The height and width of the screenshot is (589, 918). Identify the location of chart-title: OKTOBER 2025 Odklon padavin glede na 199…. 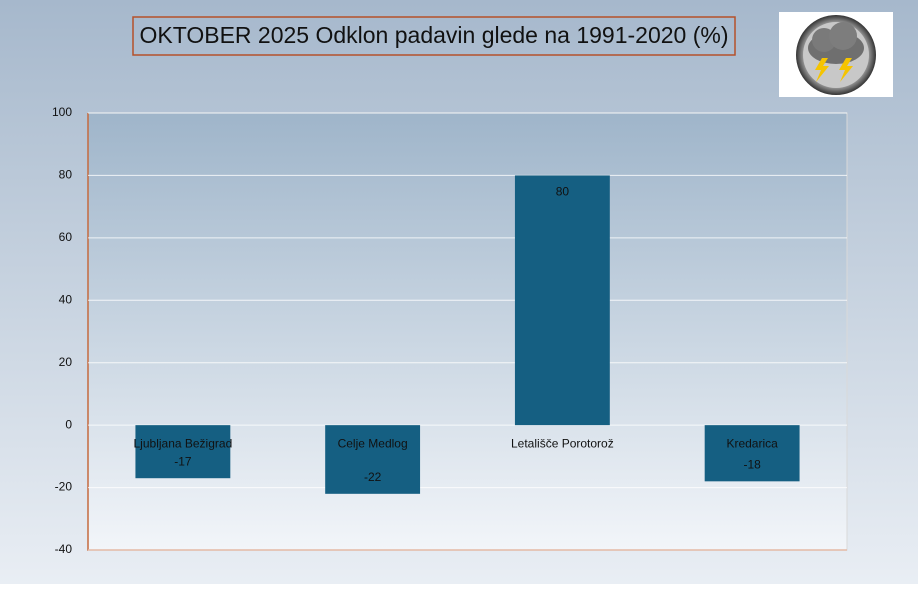
(433, 35).